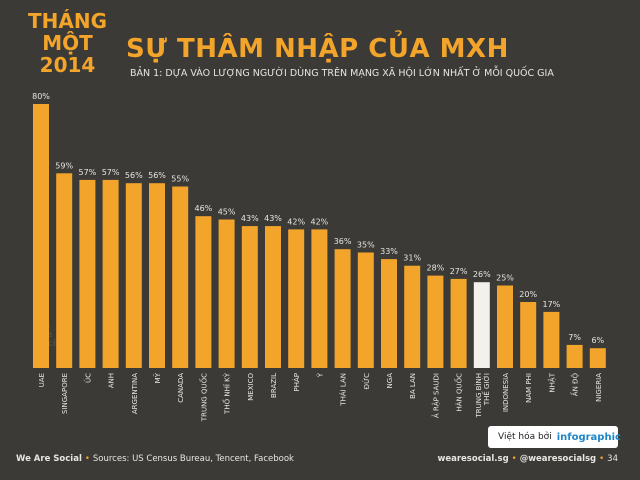  Describe the element at coordinates (68, 21) in the screenshot. I see `badge-month: THÁNG` at that location.